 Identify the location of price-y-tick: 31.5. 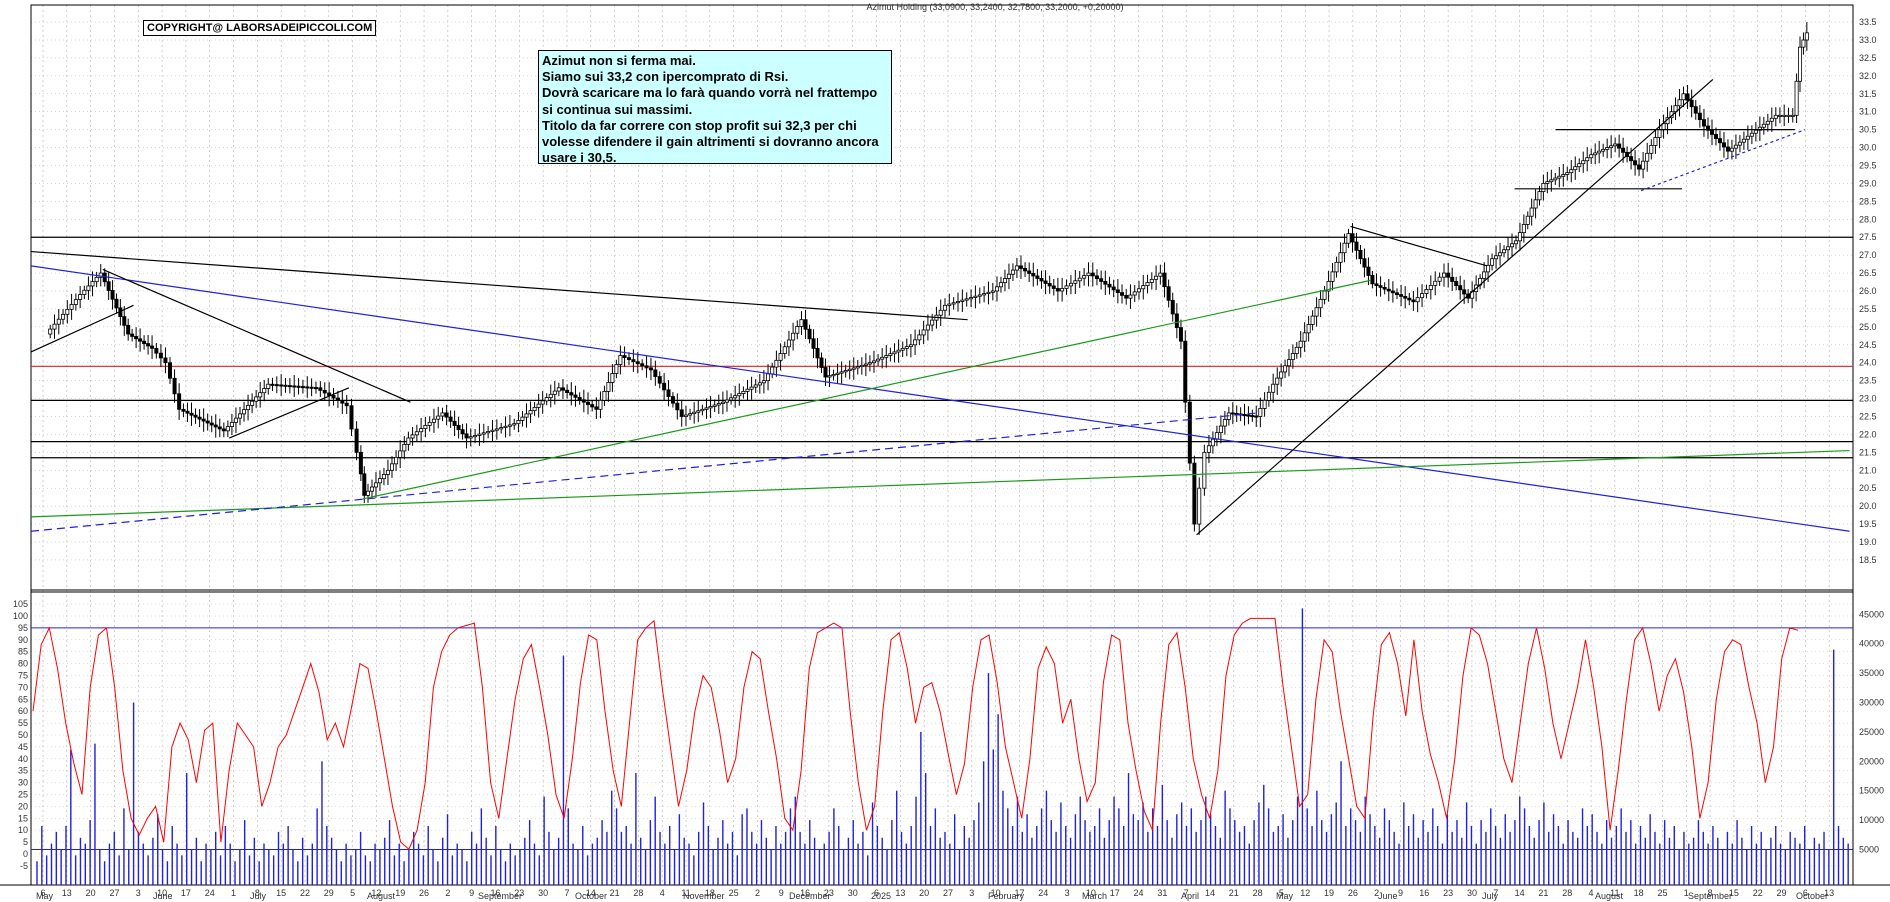
(1868, 94).